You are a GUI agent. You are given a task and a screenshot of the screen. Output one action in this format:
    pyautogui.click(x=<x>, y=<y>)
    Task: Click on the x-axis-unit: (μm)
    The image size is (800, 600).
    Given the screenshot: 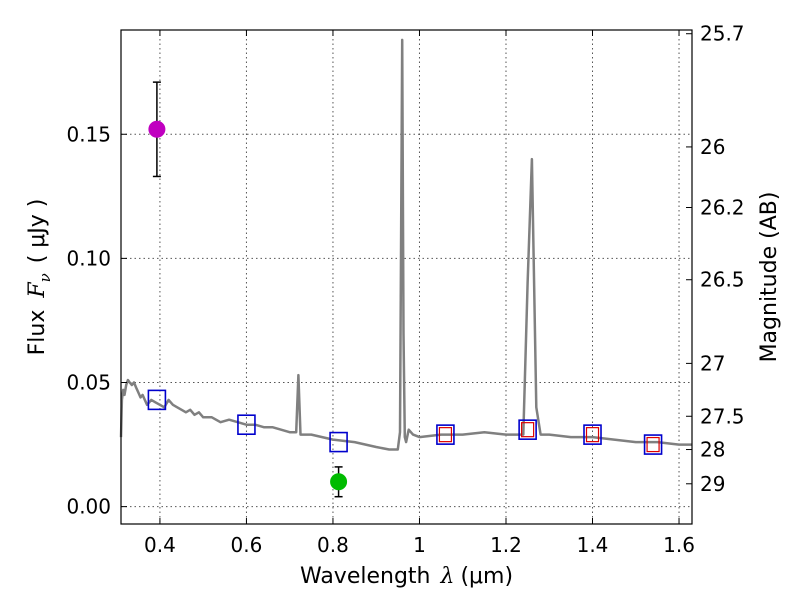 What is the action you would take?
    pyautogui.click(x=486, y=576)
    